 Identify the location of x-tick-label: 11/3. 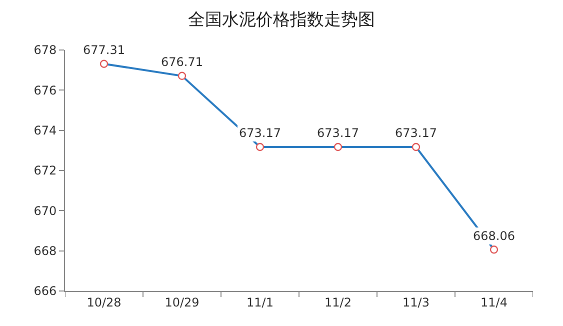
(416, 302).